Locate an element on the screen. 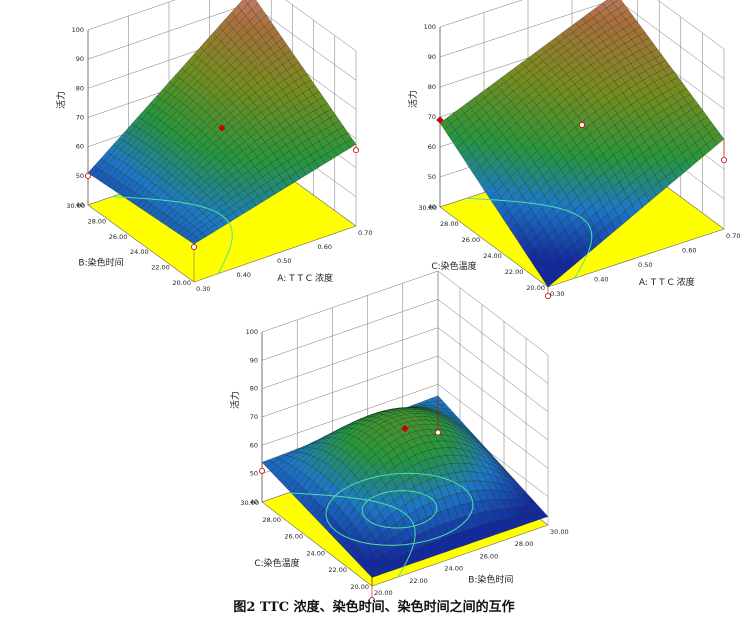 The image size is (748, 631). x-tick-label: 26.00 is located at coordinates (489, 556).